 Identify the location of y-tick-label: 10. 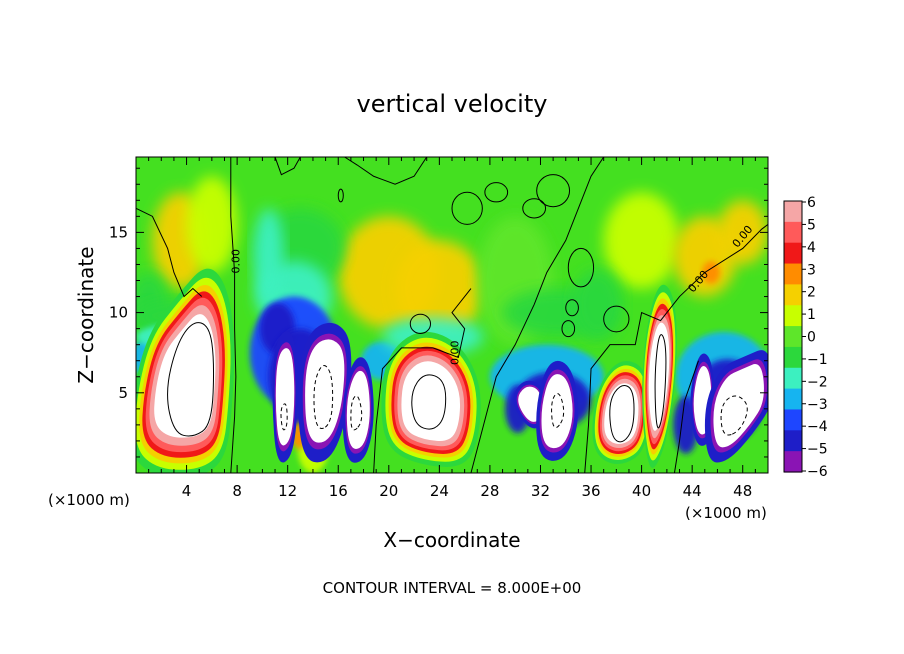
(118, 313).